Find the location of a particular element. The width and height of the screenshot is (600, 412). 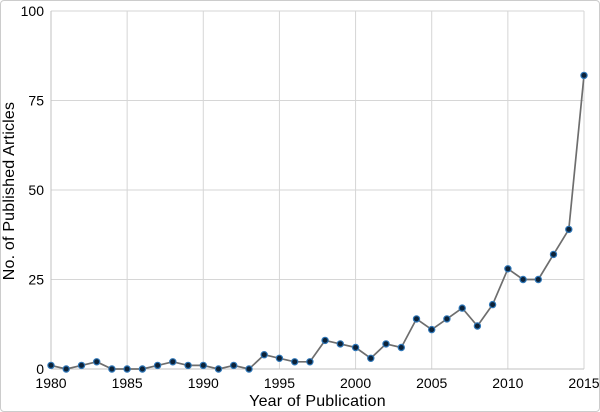

y-tick-label: 75 is located at coordinates (36, 100).